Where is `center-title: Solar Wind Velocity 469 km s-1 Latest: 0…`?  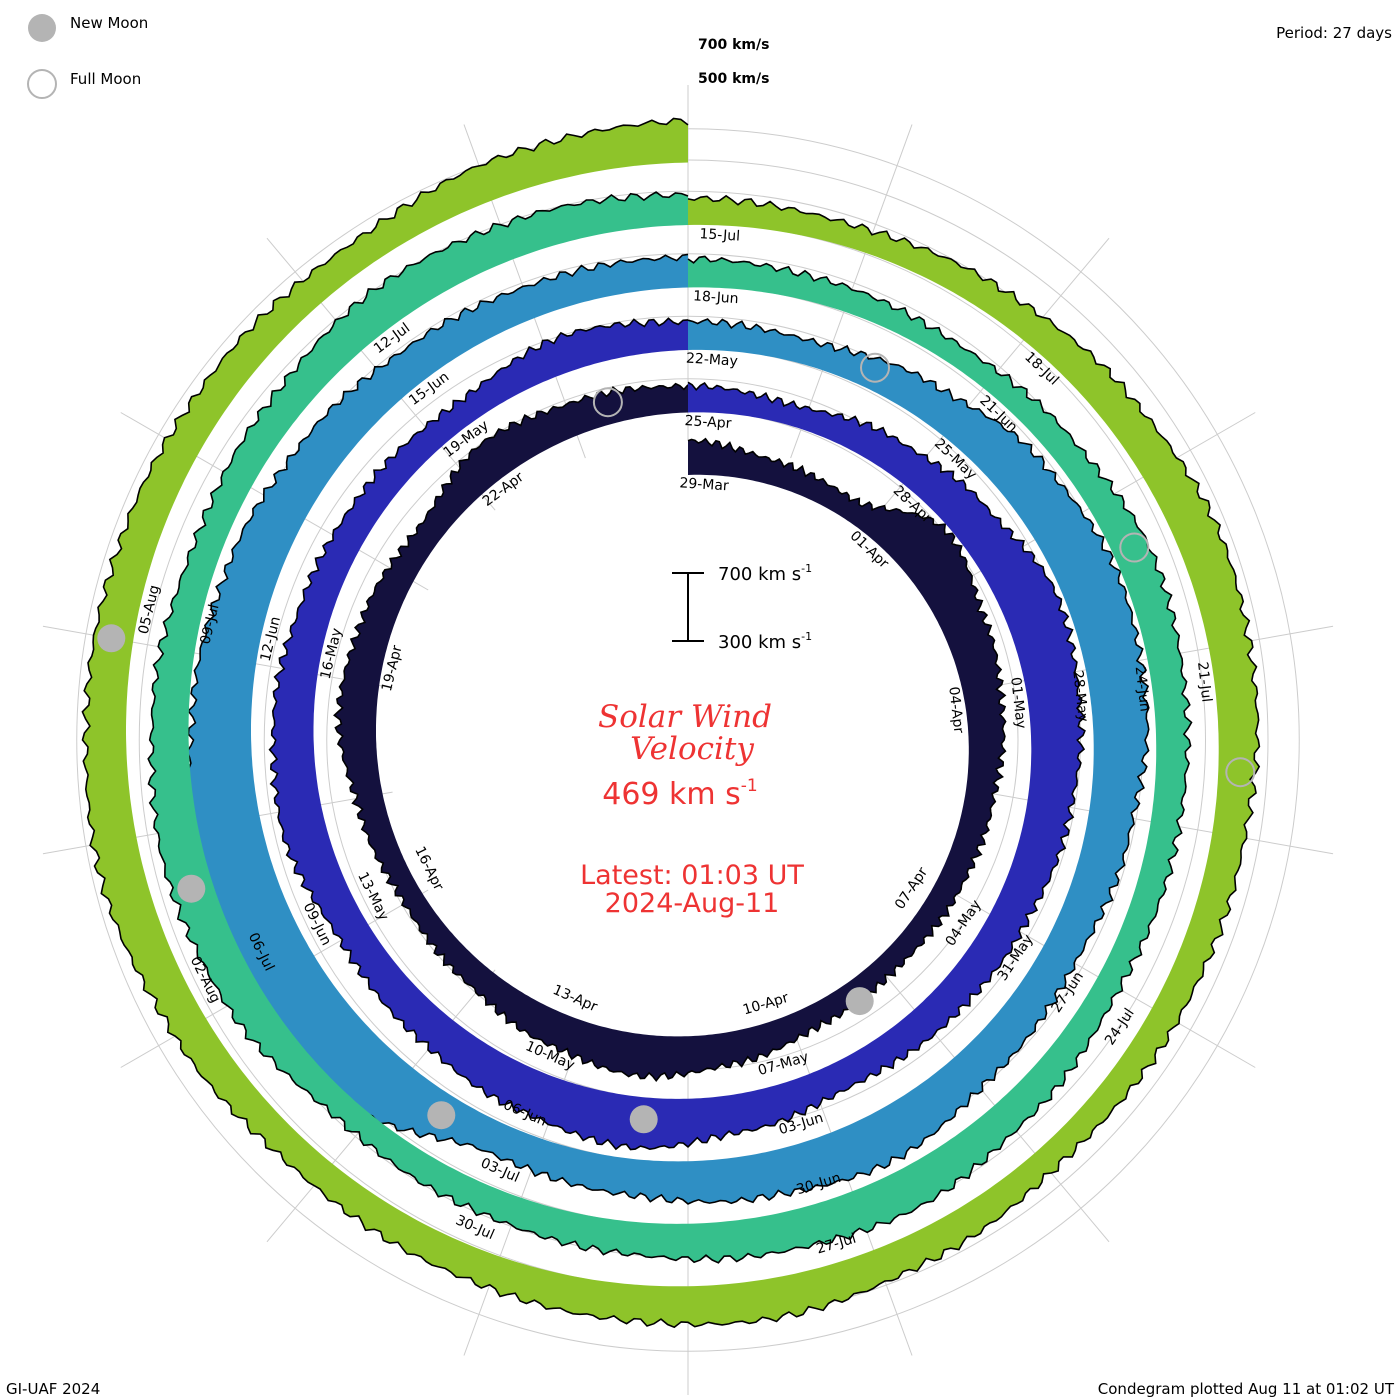
center-title: Solar Wind Velocity 469 km s-1 Latest: 0… is located at coordinates (692, 809).